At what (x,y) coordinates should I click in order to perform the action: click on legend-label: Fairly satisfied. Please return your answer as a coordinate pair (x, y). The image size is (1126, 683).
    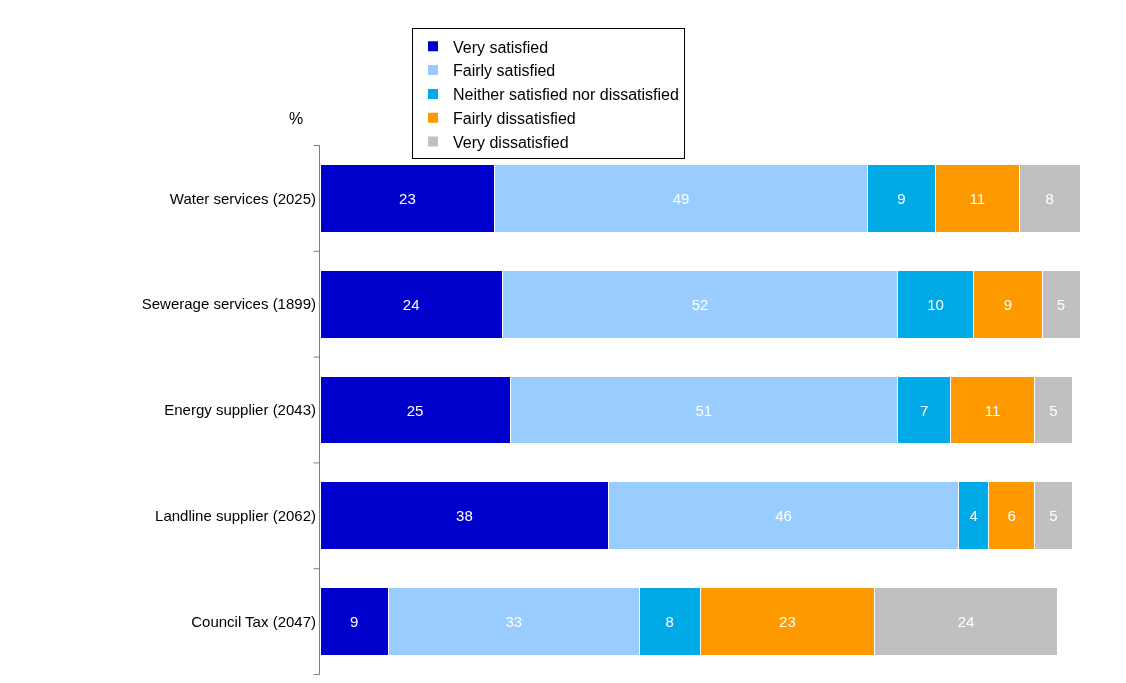
    Looking at the image, I should click on (504, 71).